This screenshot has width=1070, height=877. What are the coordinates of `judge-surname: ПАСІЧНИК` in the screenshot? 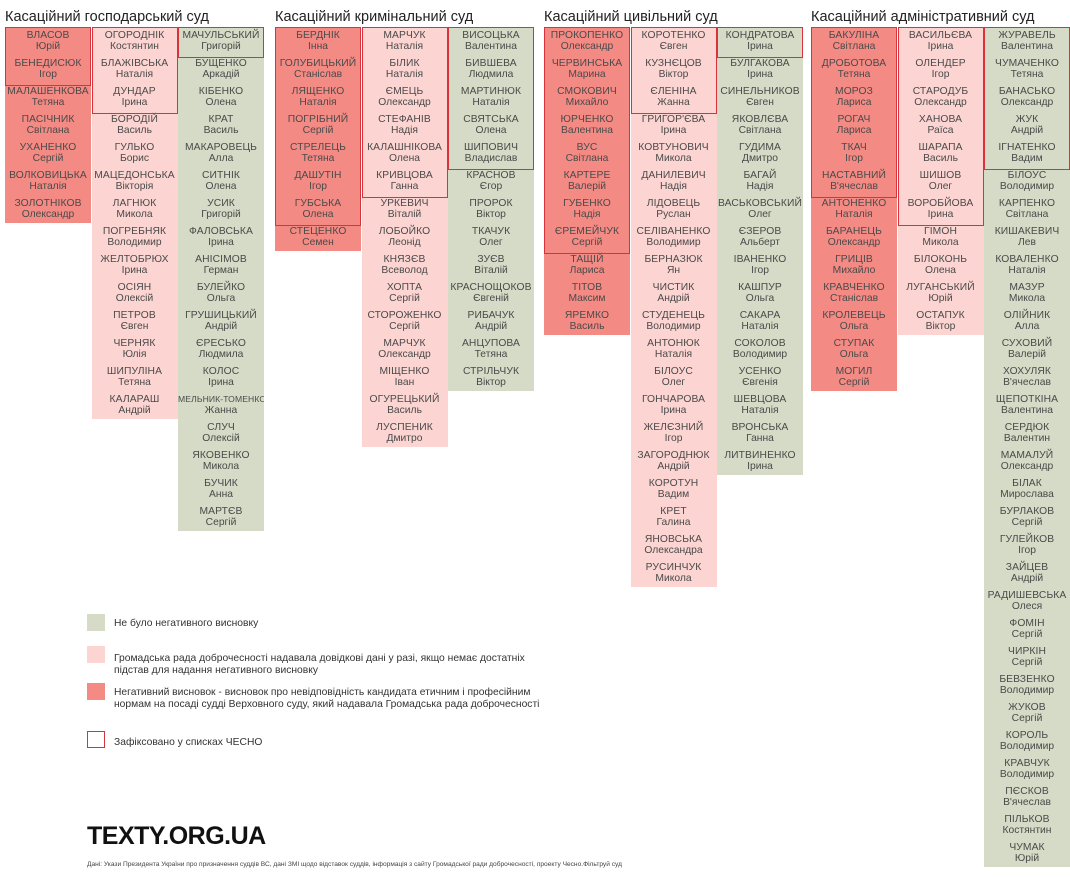 It's located at (48, 119).